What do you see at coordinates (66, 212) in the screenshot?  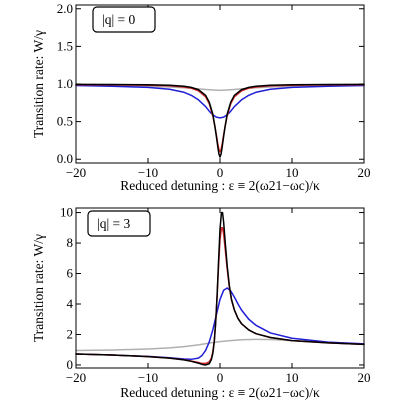 I see `y-tick-label: 10` at bounding box center [66, 212].